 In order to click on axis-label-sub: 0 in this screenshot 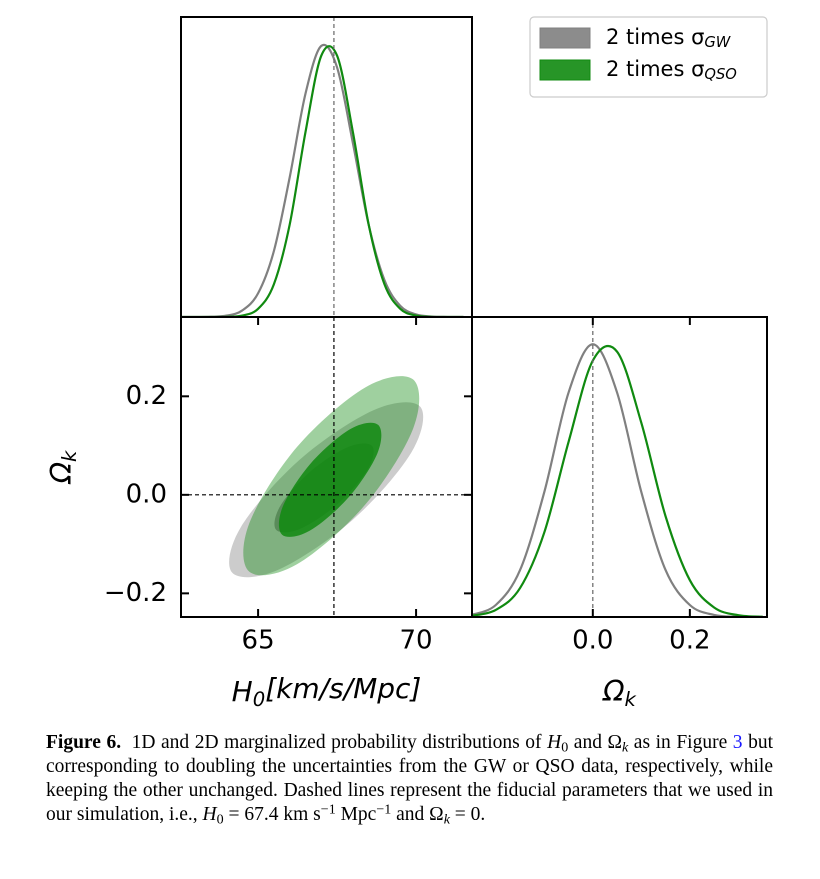, I will do `click(259, 698)`.